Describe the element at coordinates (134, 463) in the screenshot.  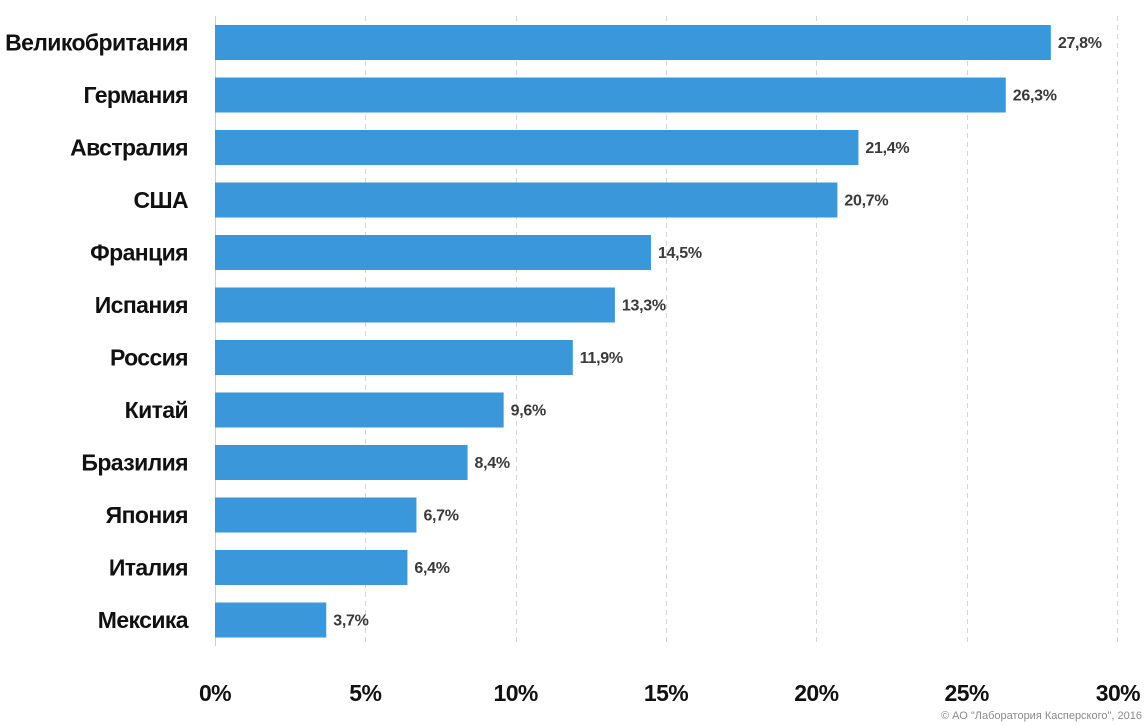
I see `category-label: Бразилия` at that location.